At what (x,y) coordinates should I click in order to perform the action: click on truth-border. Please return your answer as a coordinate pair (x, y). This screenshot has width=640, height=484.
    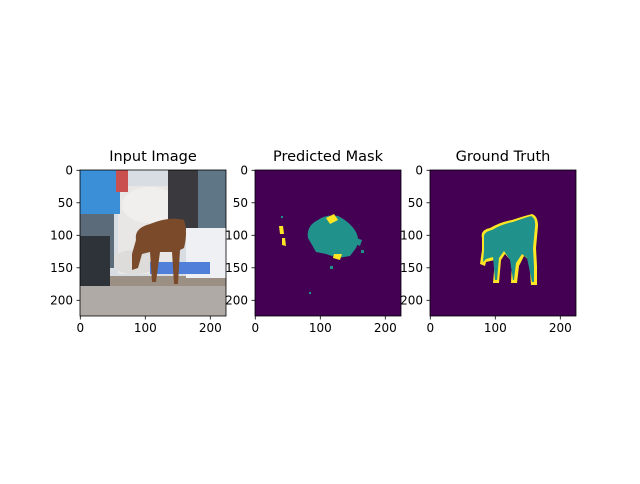
    Looking at the image, I should click on (503, 243).